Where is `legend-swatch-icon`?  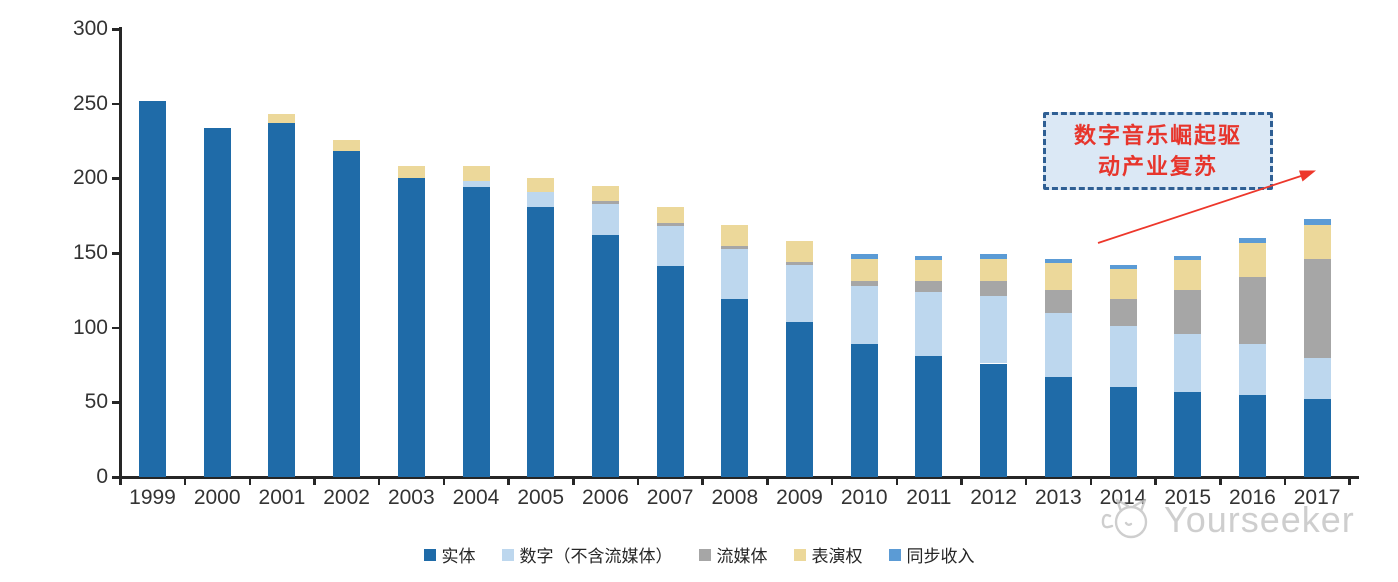 legend-swatch-icon is located at coordinates (894, 554).